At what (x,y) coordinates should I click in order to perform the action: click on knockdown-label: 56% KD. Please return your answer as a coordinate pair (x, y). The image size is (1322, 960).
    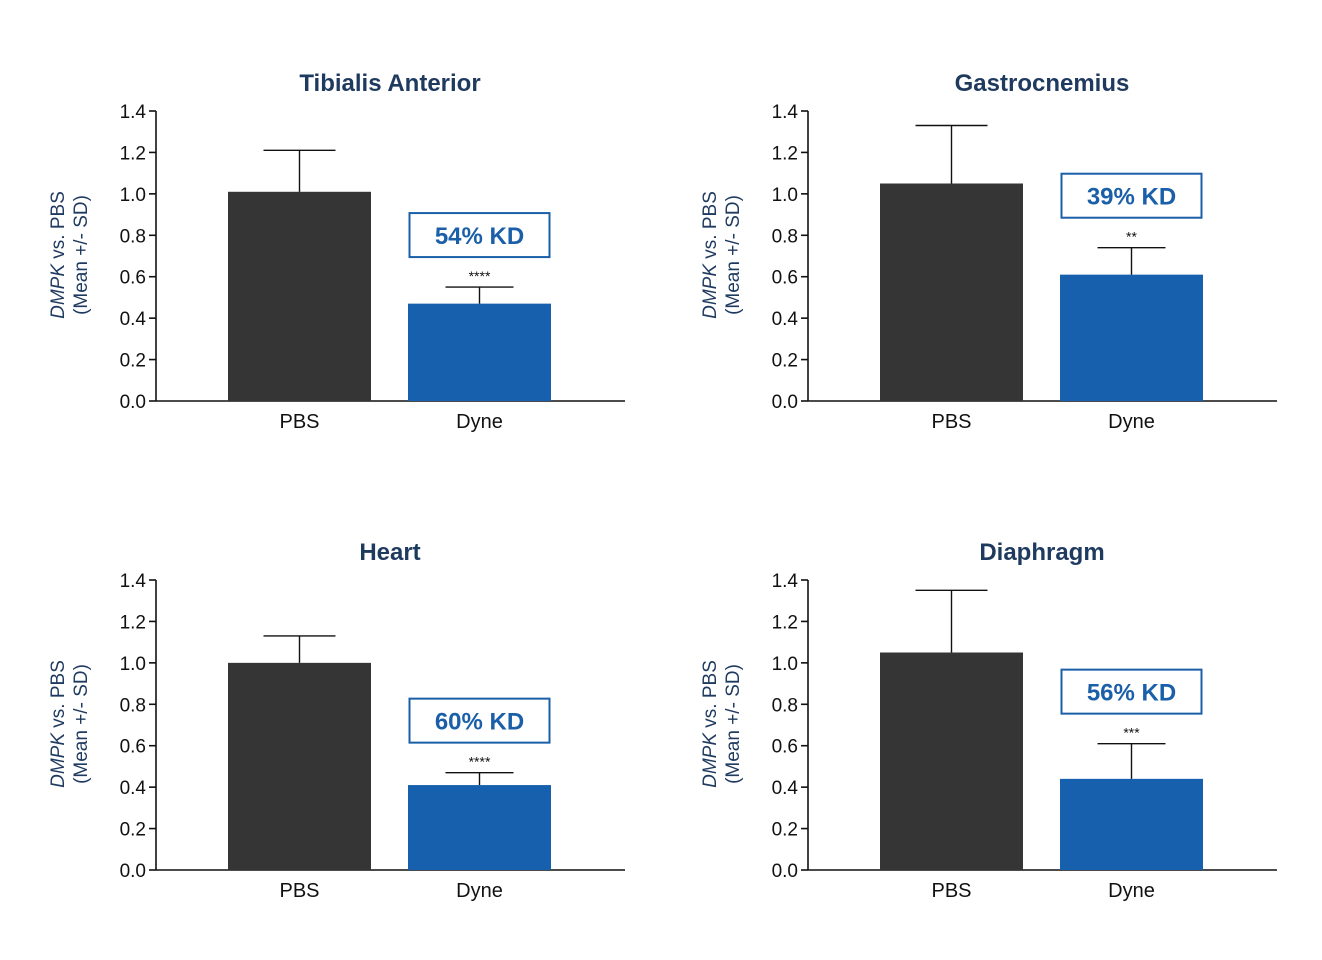
    Looking at the image, I should click on (1131, 693).